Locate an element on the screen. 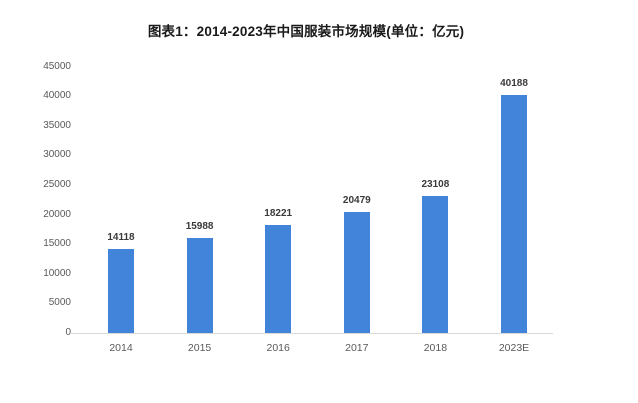 The height and width of the screenshot is (403, 638). y-axis-tick-label: 25000 is located at coordinates (57, 185).